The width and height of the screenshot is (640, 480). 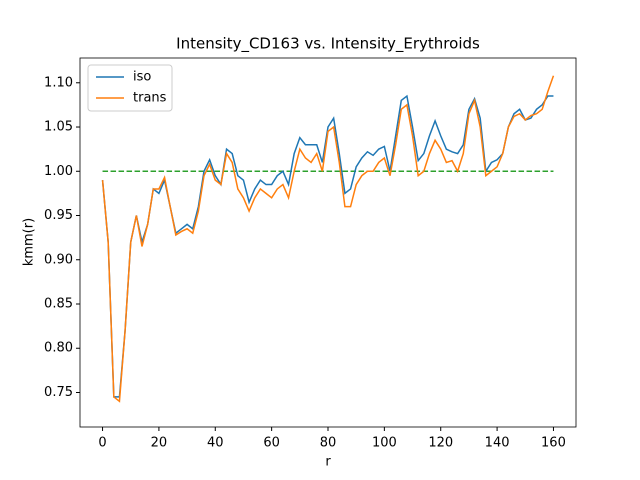 I want to click on y-tick-label: 0.85, so click(x=58, y=304).